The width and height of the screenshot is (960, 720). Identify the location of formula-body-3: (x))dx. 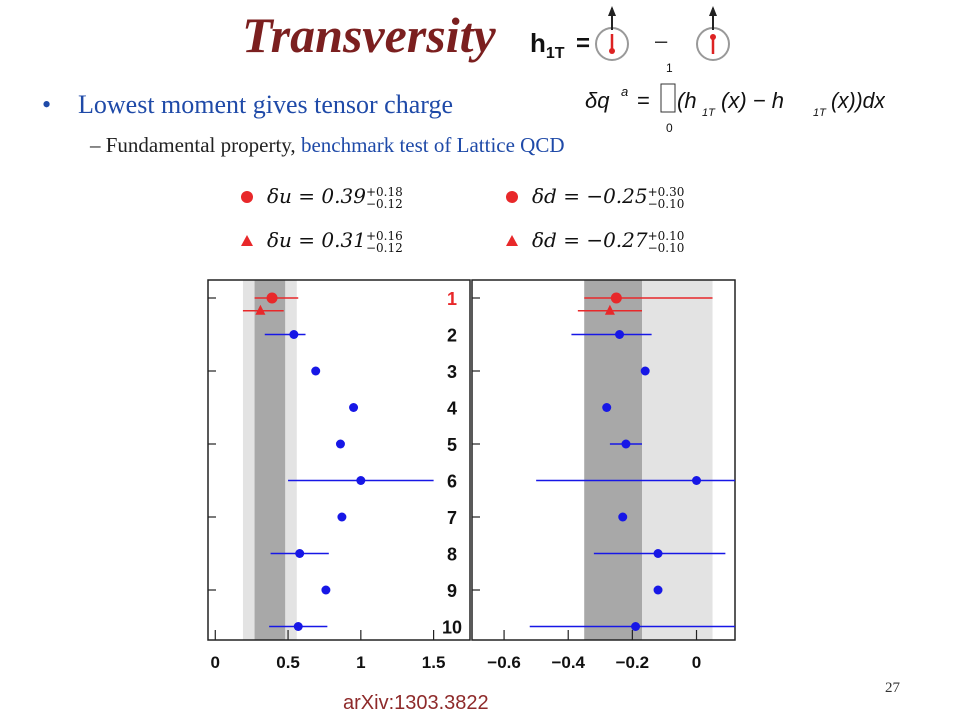
(858, 100).